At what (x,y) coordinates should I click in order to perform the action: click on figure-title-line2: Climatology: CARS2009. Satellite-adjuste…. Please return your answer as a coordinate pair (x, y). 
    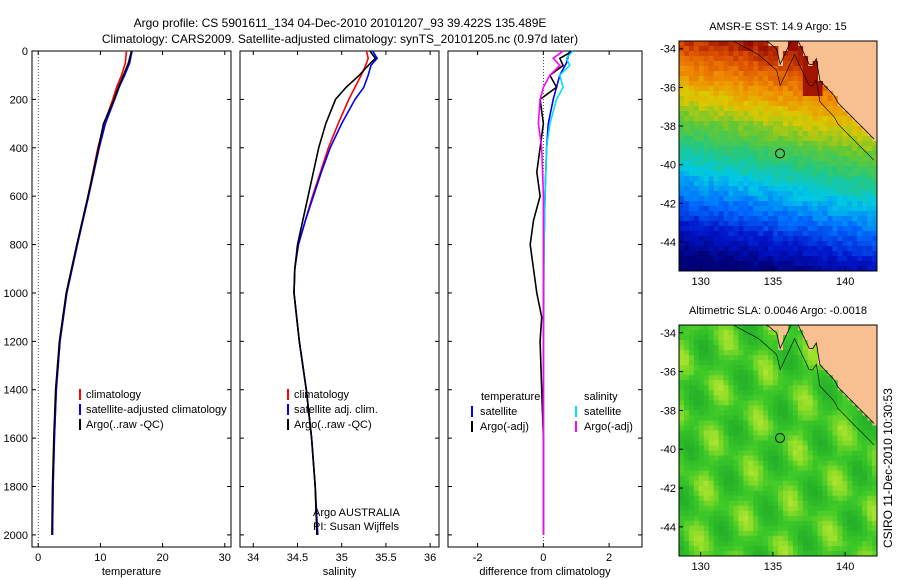
    Looking at the image, I should click on (340, 39).